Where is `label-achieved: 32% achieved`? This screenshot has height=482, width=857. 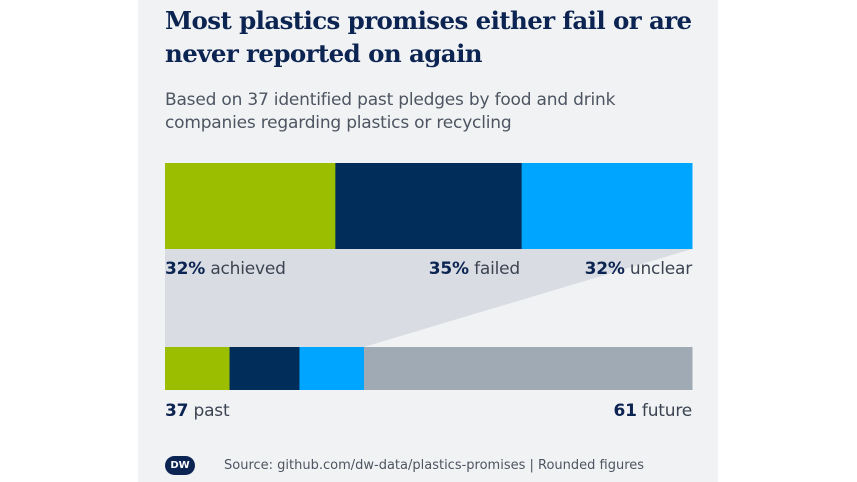 label-achieved: 32% achieved is located at coordinates (225, 269).